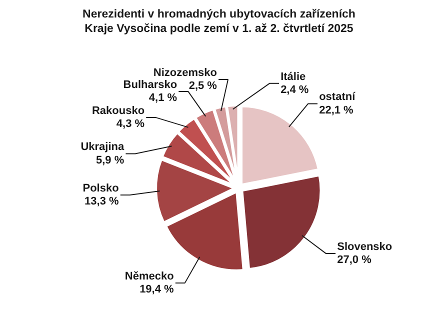  I want to click on chart-title: Nerezidenti v hromadných ubytovacích zařízeních Kraje Vysočina podle zemí v 1. až 2. čtvrtletí 2025, so click(219, 22).